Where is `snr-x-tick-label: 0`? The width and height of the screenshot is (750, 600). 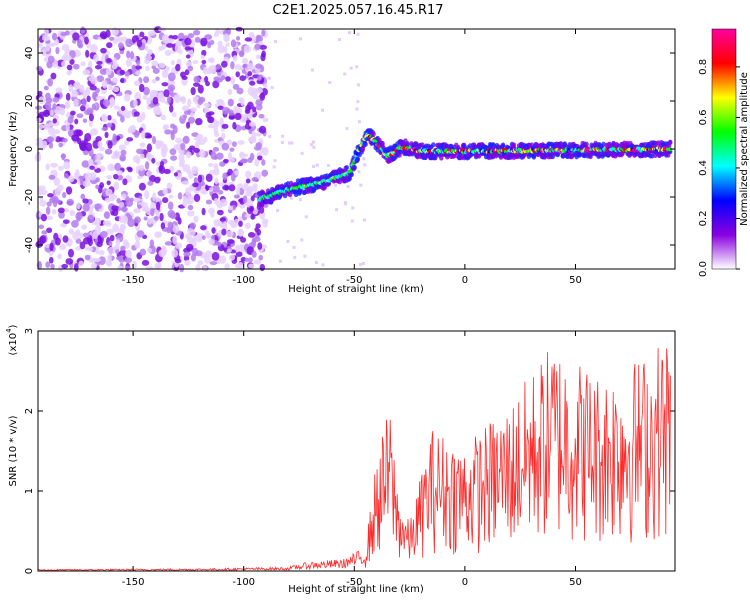
snr-x-tick-label: 0 is located at coordinates (465, 582).